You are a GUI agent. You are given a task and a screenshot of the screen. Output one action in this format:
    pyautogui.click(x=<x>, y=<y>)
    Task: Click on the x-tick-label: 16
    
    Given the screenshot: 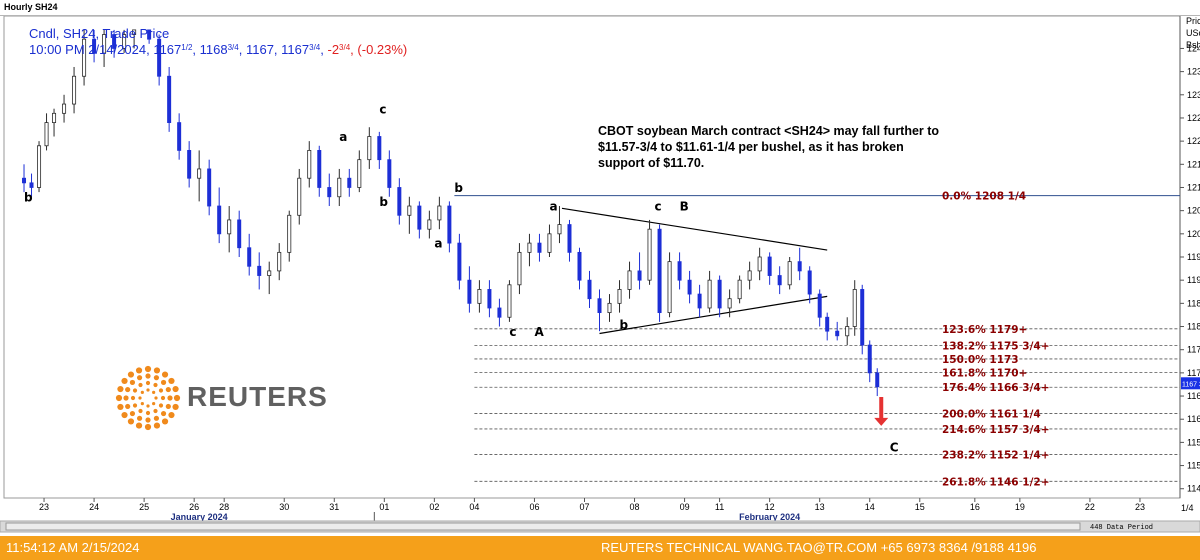 What is the action you would take?
    pyautogui.click(x=975, y=507)
    